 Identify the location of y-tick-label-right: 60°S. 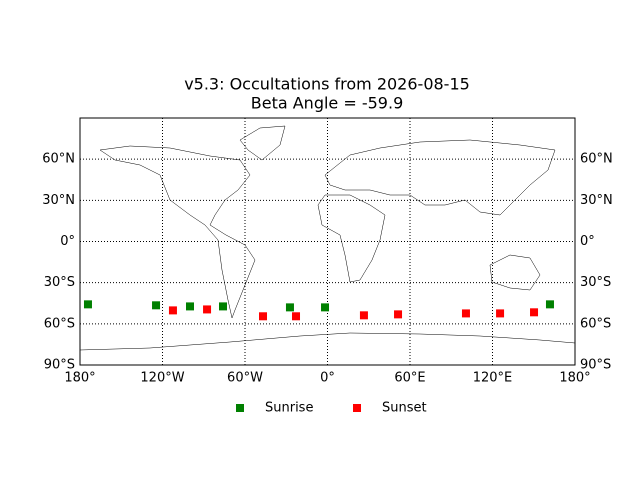
(595, 323).